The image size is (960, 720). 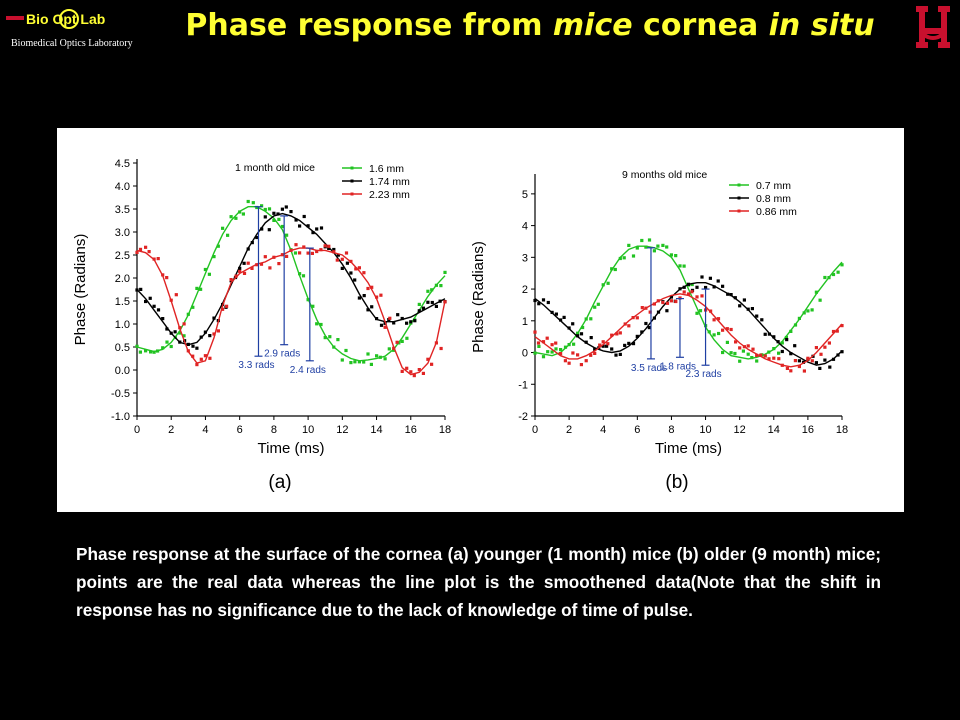 I want to click on series-0.7-mm, so click(x=688, y=300).